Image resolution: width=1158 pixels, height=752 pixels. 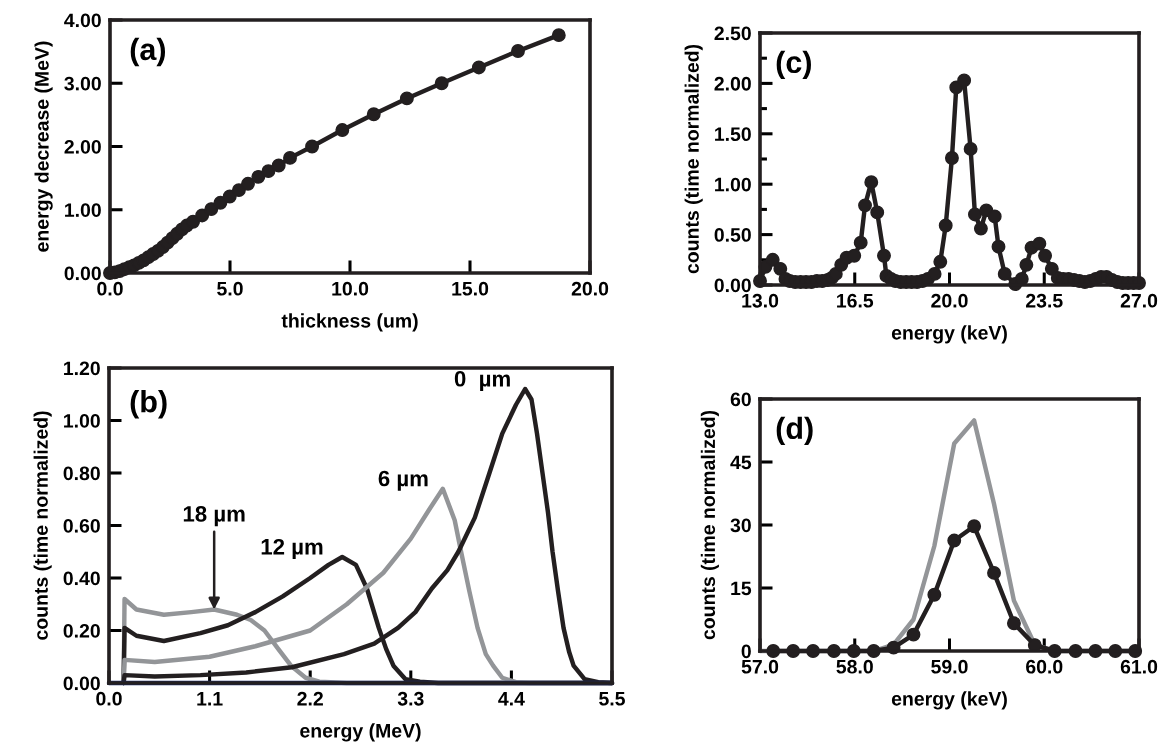 What do you see at coordinates (410, 698) in the screenshot?
I see `x-tick-label: 3.3` at bounding box center [410, 698].